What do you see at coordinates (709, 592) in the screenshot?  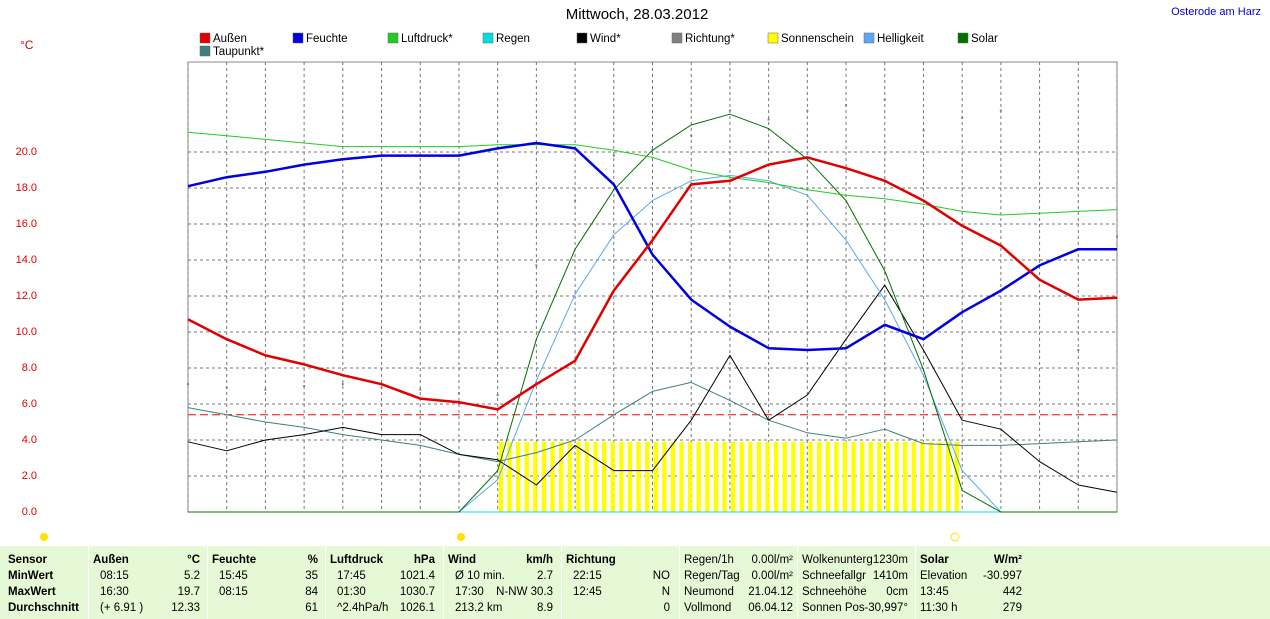 I see `table-cell: Neumond` at bounding box center [709, 592].